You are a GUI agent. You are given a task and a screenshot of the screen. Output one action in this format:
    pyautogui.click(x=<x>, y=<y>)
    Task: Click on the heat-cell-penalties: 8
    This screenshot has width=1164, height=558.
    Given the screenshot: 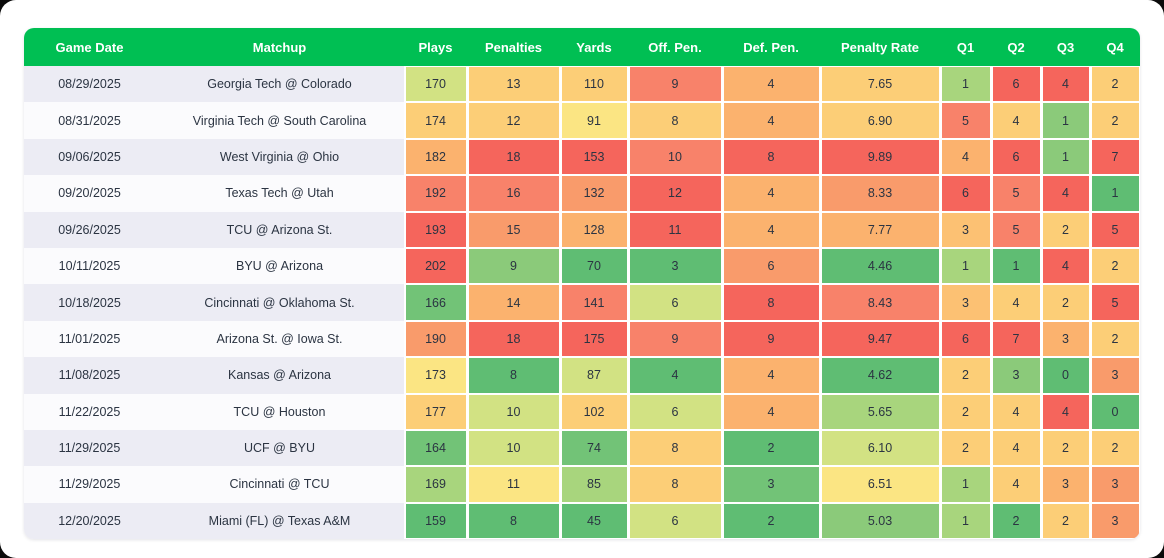 What is the action you would take?
    pyautogui.click(x=513, y=375)
    